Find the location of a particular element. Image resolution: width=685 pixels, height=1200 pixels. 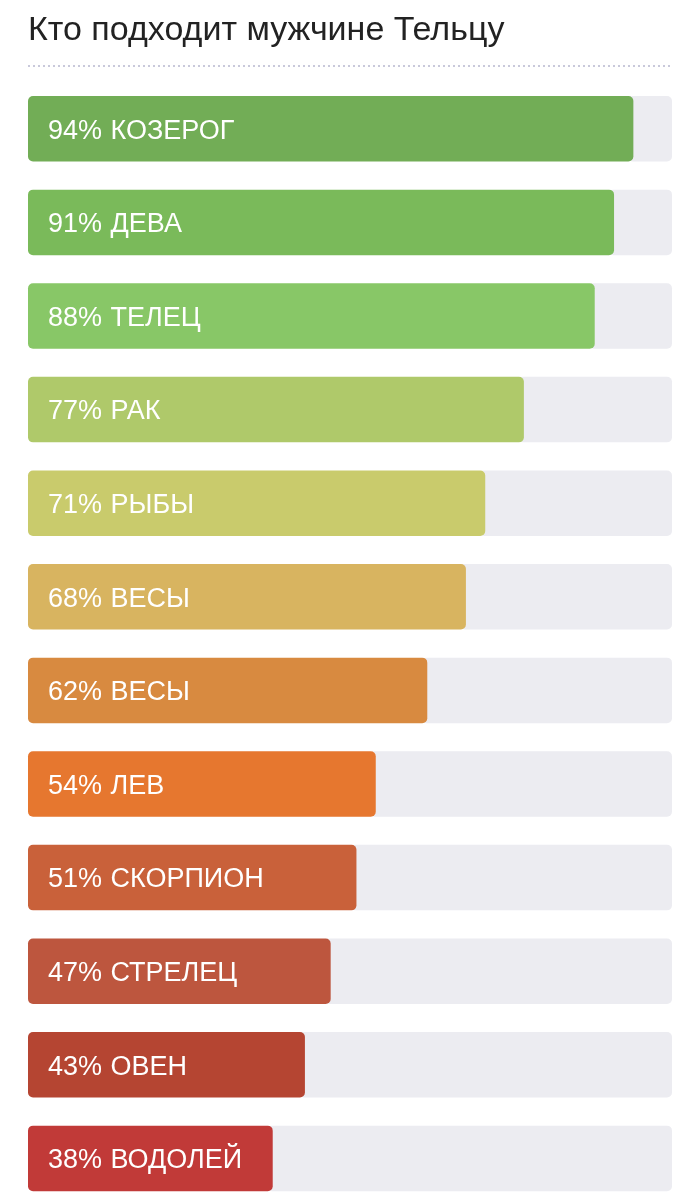

data-label: 91% is located at coordinates (75, 223).